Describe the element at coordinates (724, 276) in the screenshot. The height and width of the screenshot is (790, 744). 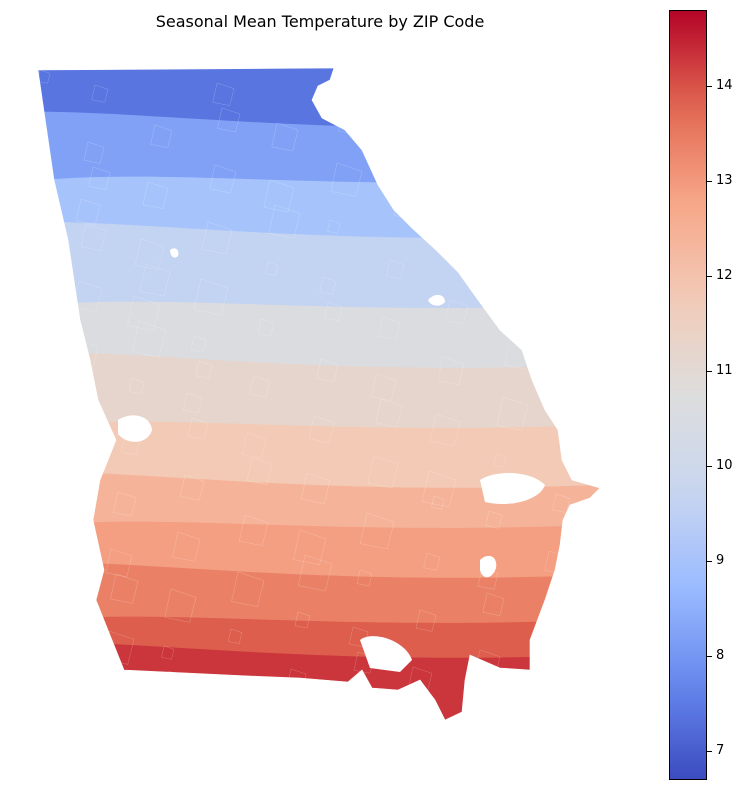
I see `colorbar-tick-label: 12` at that location.